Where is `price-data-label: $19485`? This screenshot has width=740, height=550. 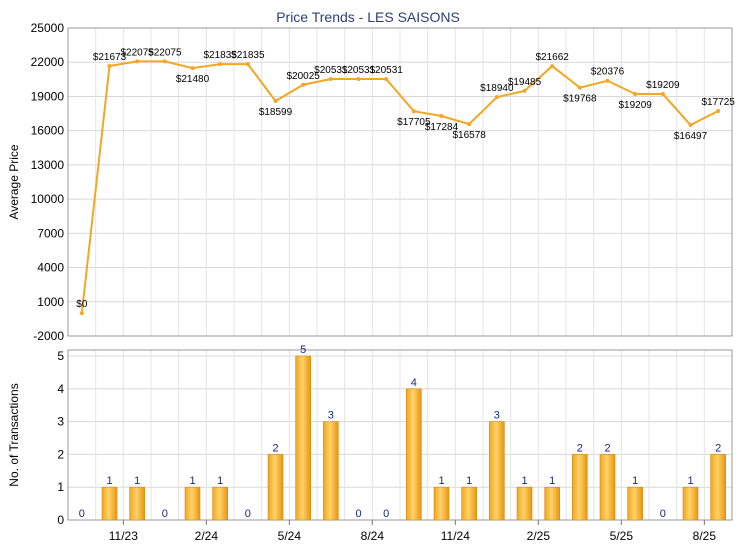 price-data-label: $19485 is located at coordinates (525, 82).